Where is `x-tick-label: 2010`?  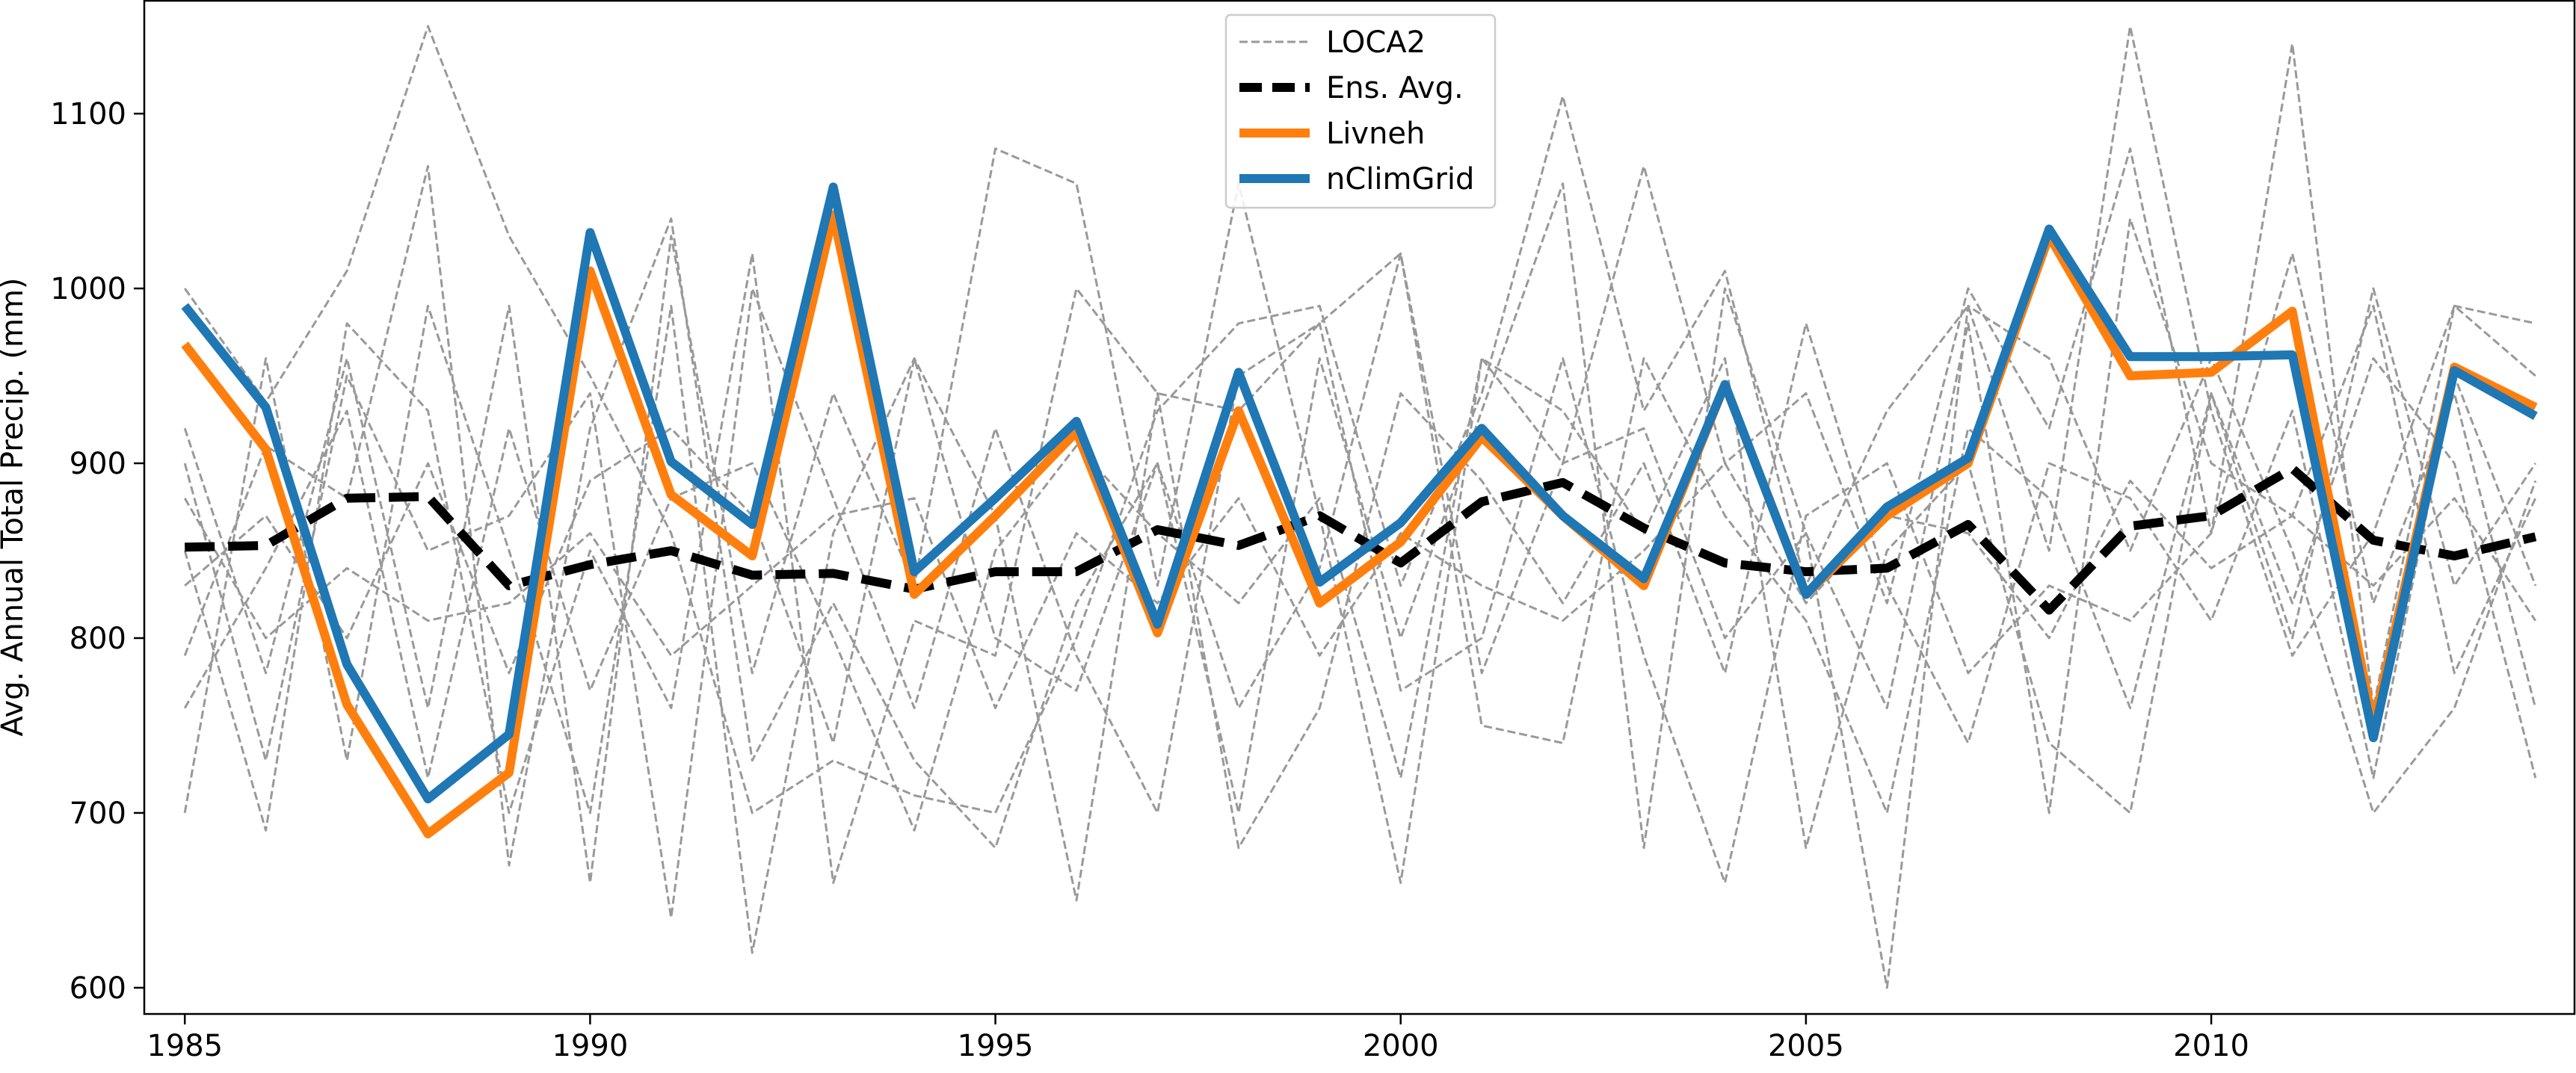 x-tick-label: 2010 is located at coordinates (2211, 1046).